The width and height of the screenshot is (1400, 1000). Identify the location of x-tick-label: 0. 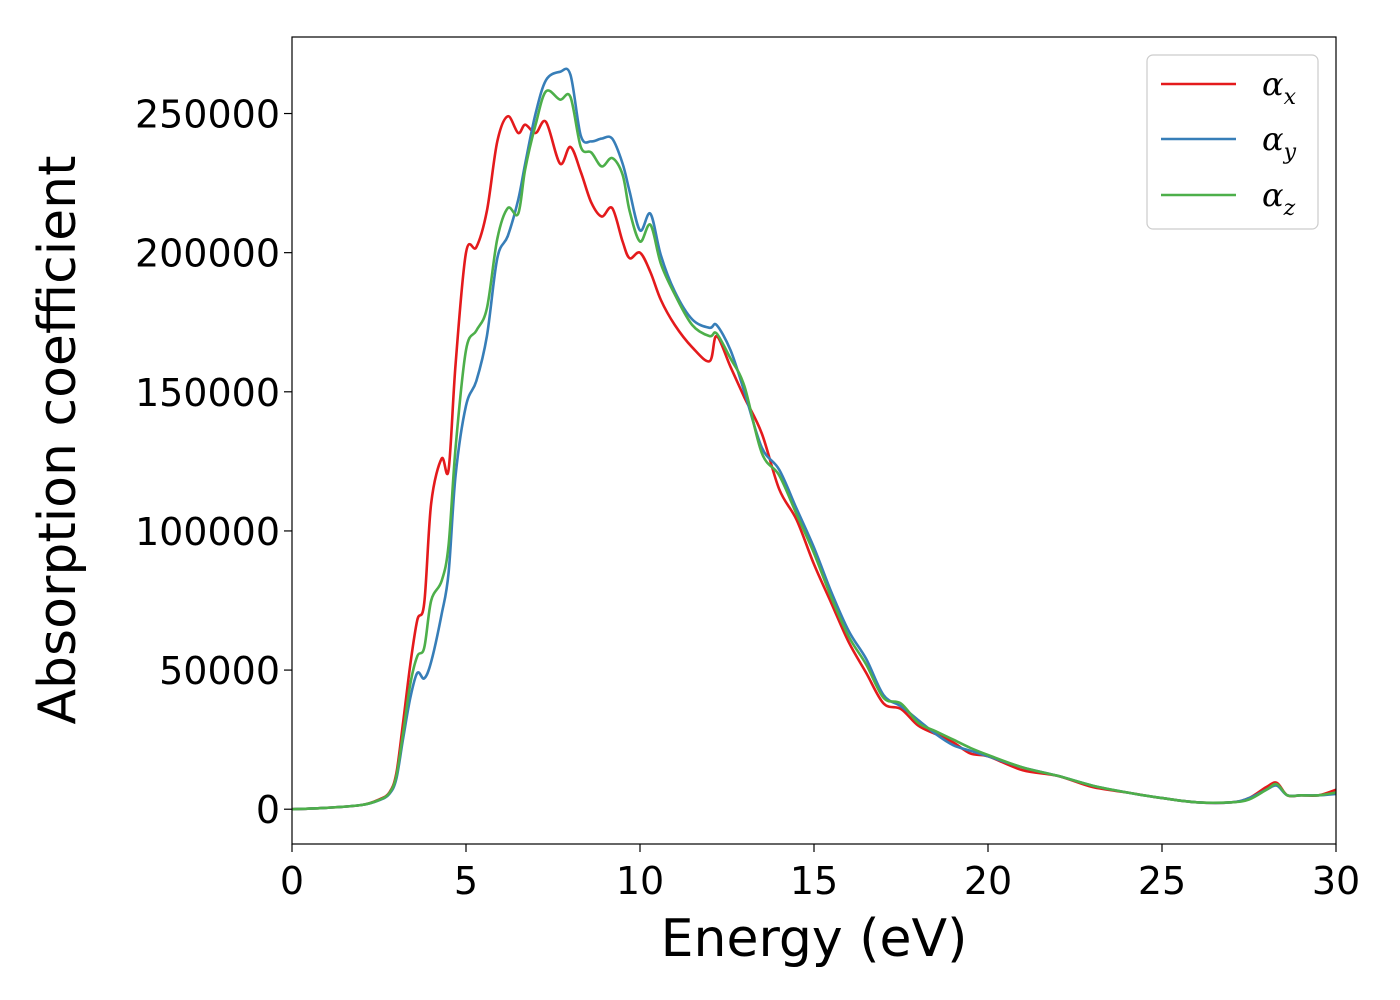
(292, 881).